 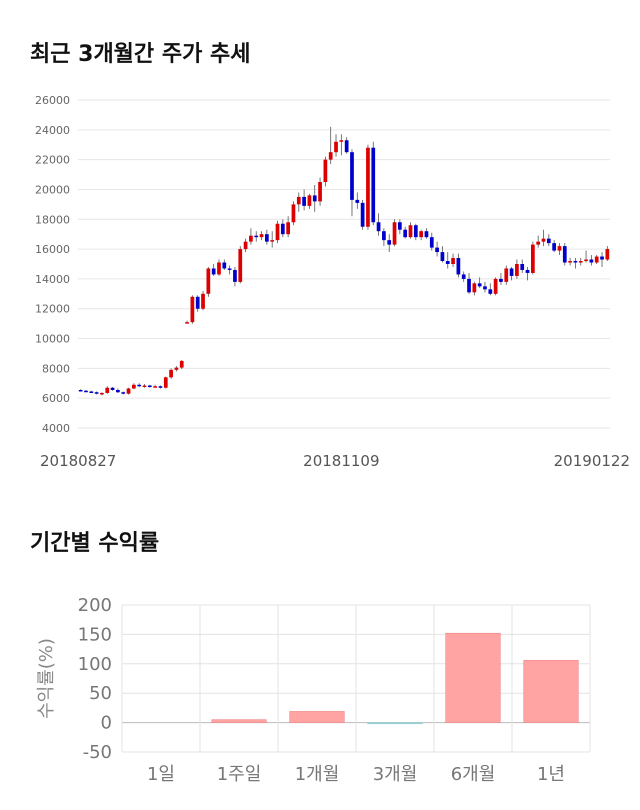 What do you see at coordinates (95, 605) in the screenshot?
I see `bar-y-tick-label: 200` at bounding box center [95, 605].